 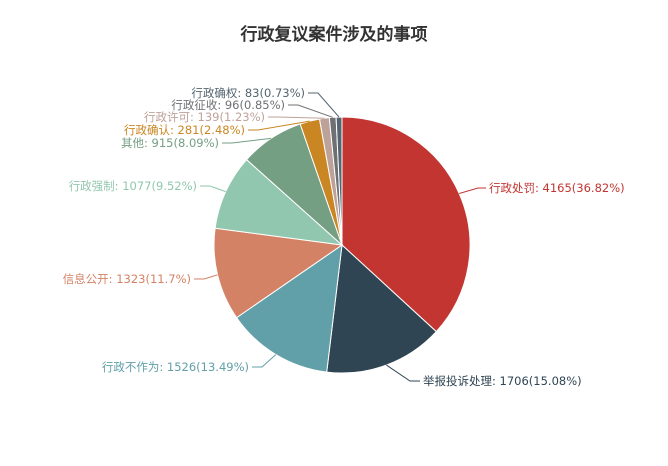 I want to click on slice-label-0: 行政处罚: 4165(36.82%), so click(x=557, y=188).